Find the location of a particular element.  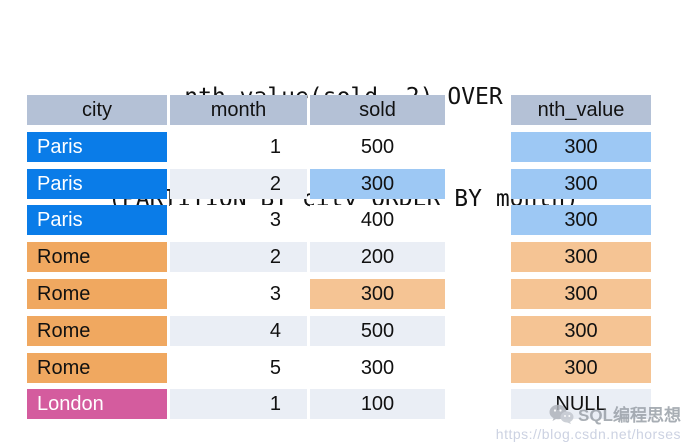

table-row: Rome 4 500 300 is located at coordinates (357, 330).